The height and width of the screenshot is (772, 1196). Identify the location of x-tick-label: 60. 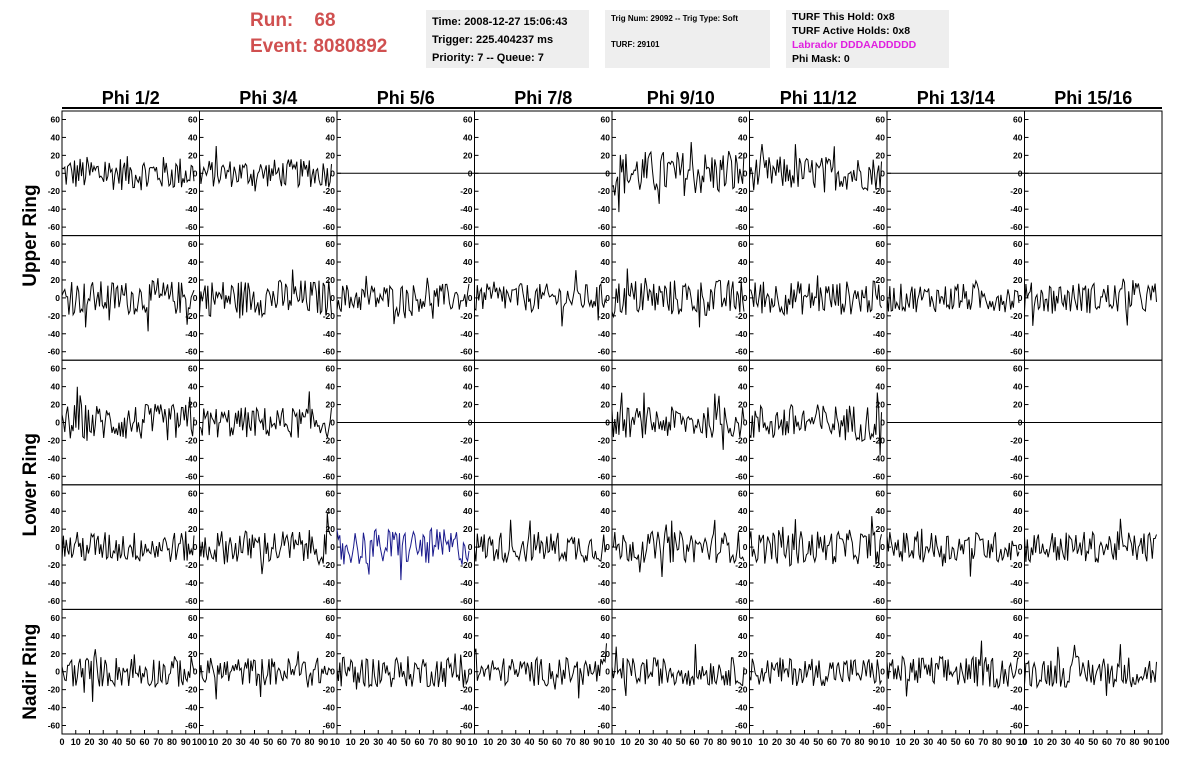
(1107, 742).